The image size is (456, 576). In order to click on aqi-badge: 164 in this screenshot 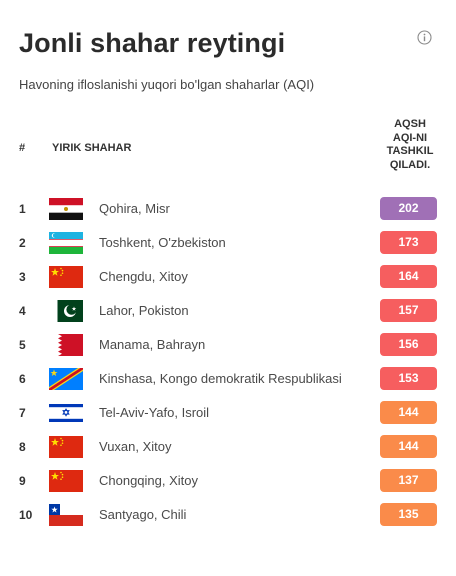, I will do `click(408, 276)`.